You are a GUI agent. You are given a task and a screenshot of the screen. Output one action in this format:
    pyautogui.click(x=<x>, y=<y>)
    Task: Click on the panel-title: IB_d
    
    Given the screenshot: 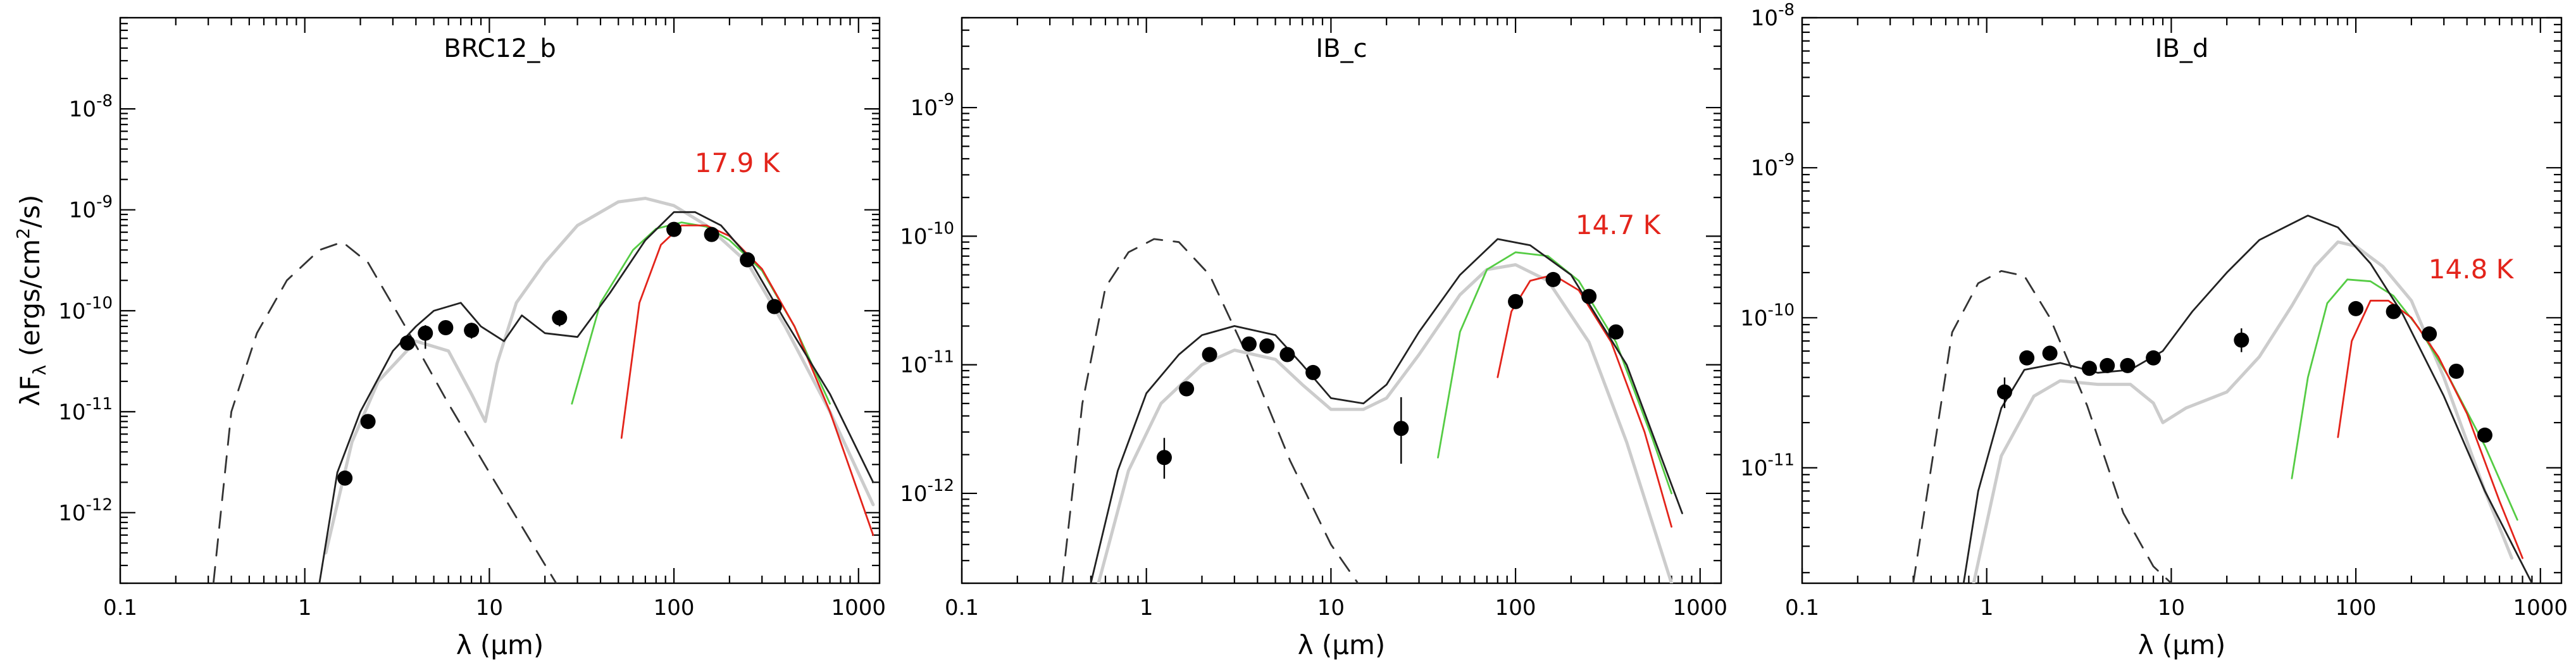 What is the action you would take?
    pyautogui.click(x=2182, y=49)
    